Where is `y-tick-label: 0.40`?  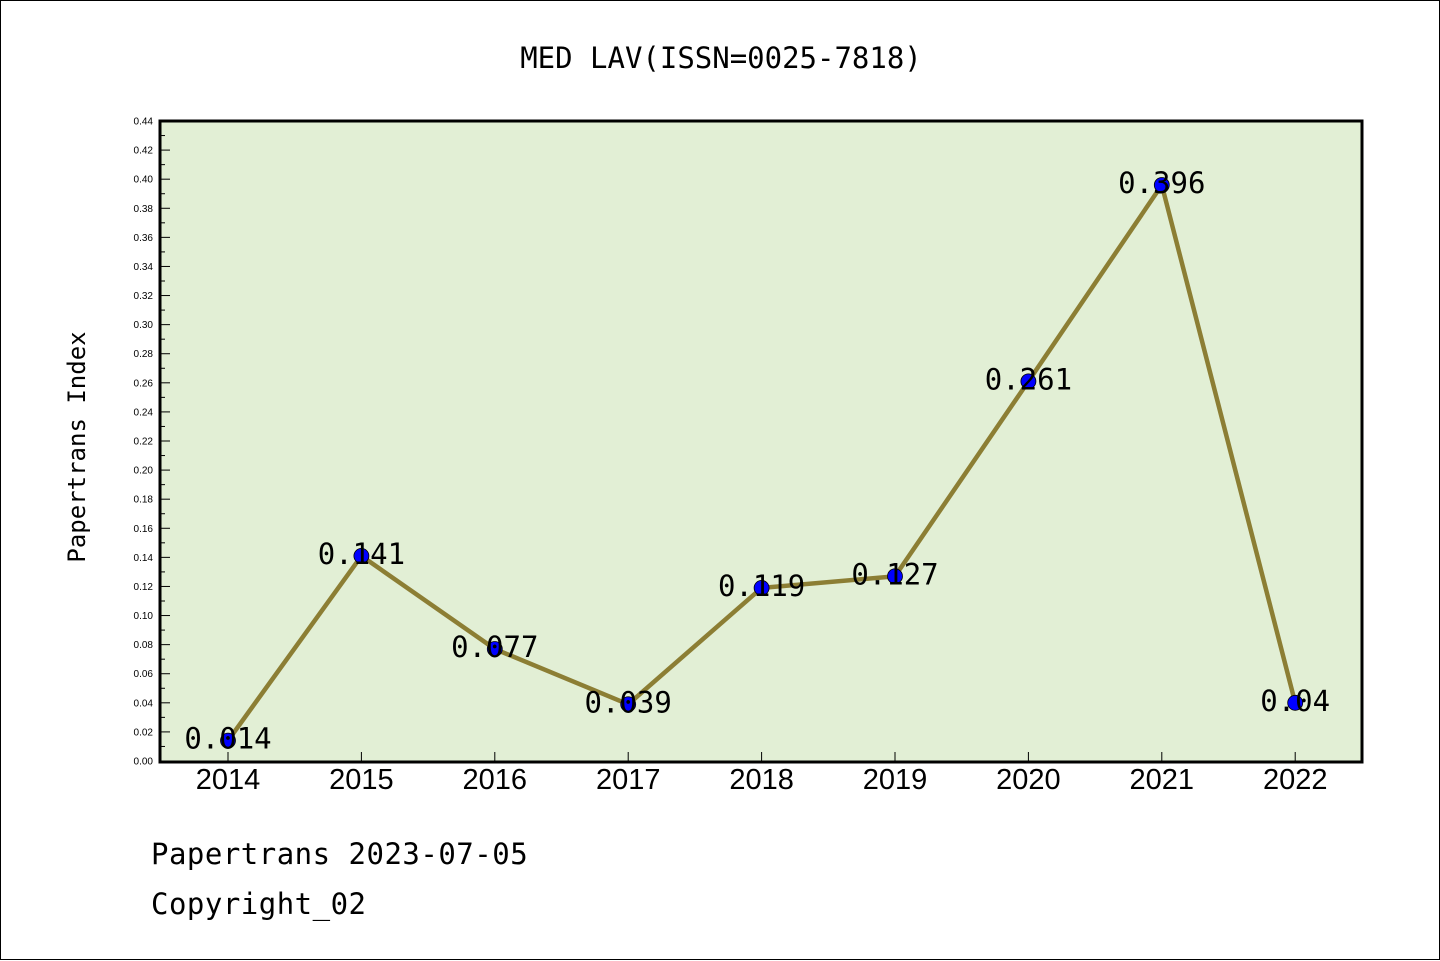
y-tick-label: 0.40 is located at coordinates (144, 180).